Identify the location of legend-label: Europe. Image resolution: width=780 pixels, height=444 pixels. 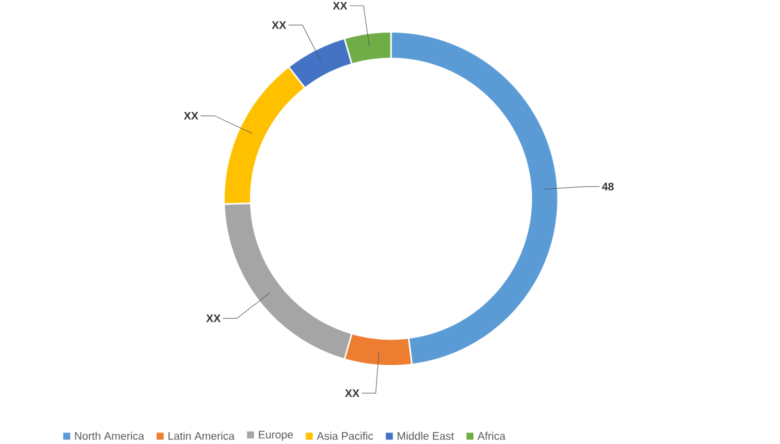
(275, 435).